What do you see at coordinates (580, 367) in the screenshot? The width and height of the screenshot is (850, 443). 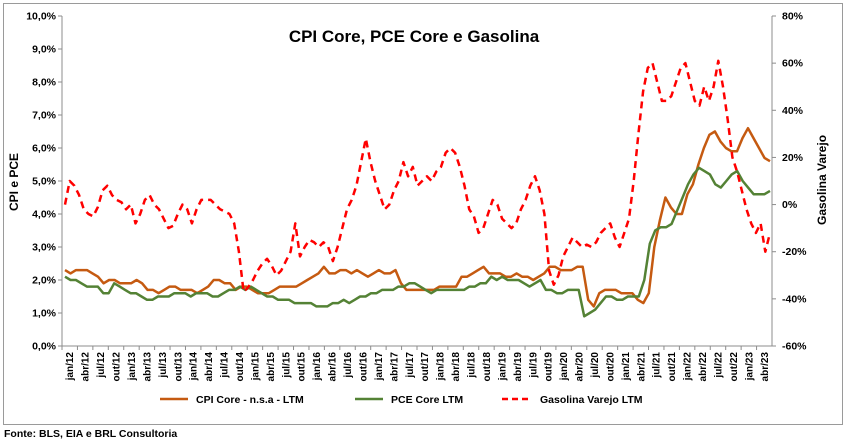 I see `x-tick-label: abr/20` at bounding box center [580, 367].